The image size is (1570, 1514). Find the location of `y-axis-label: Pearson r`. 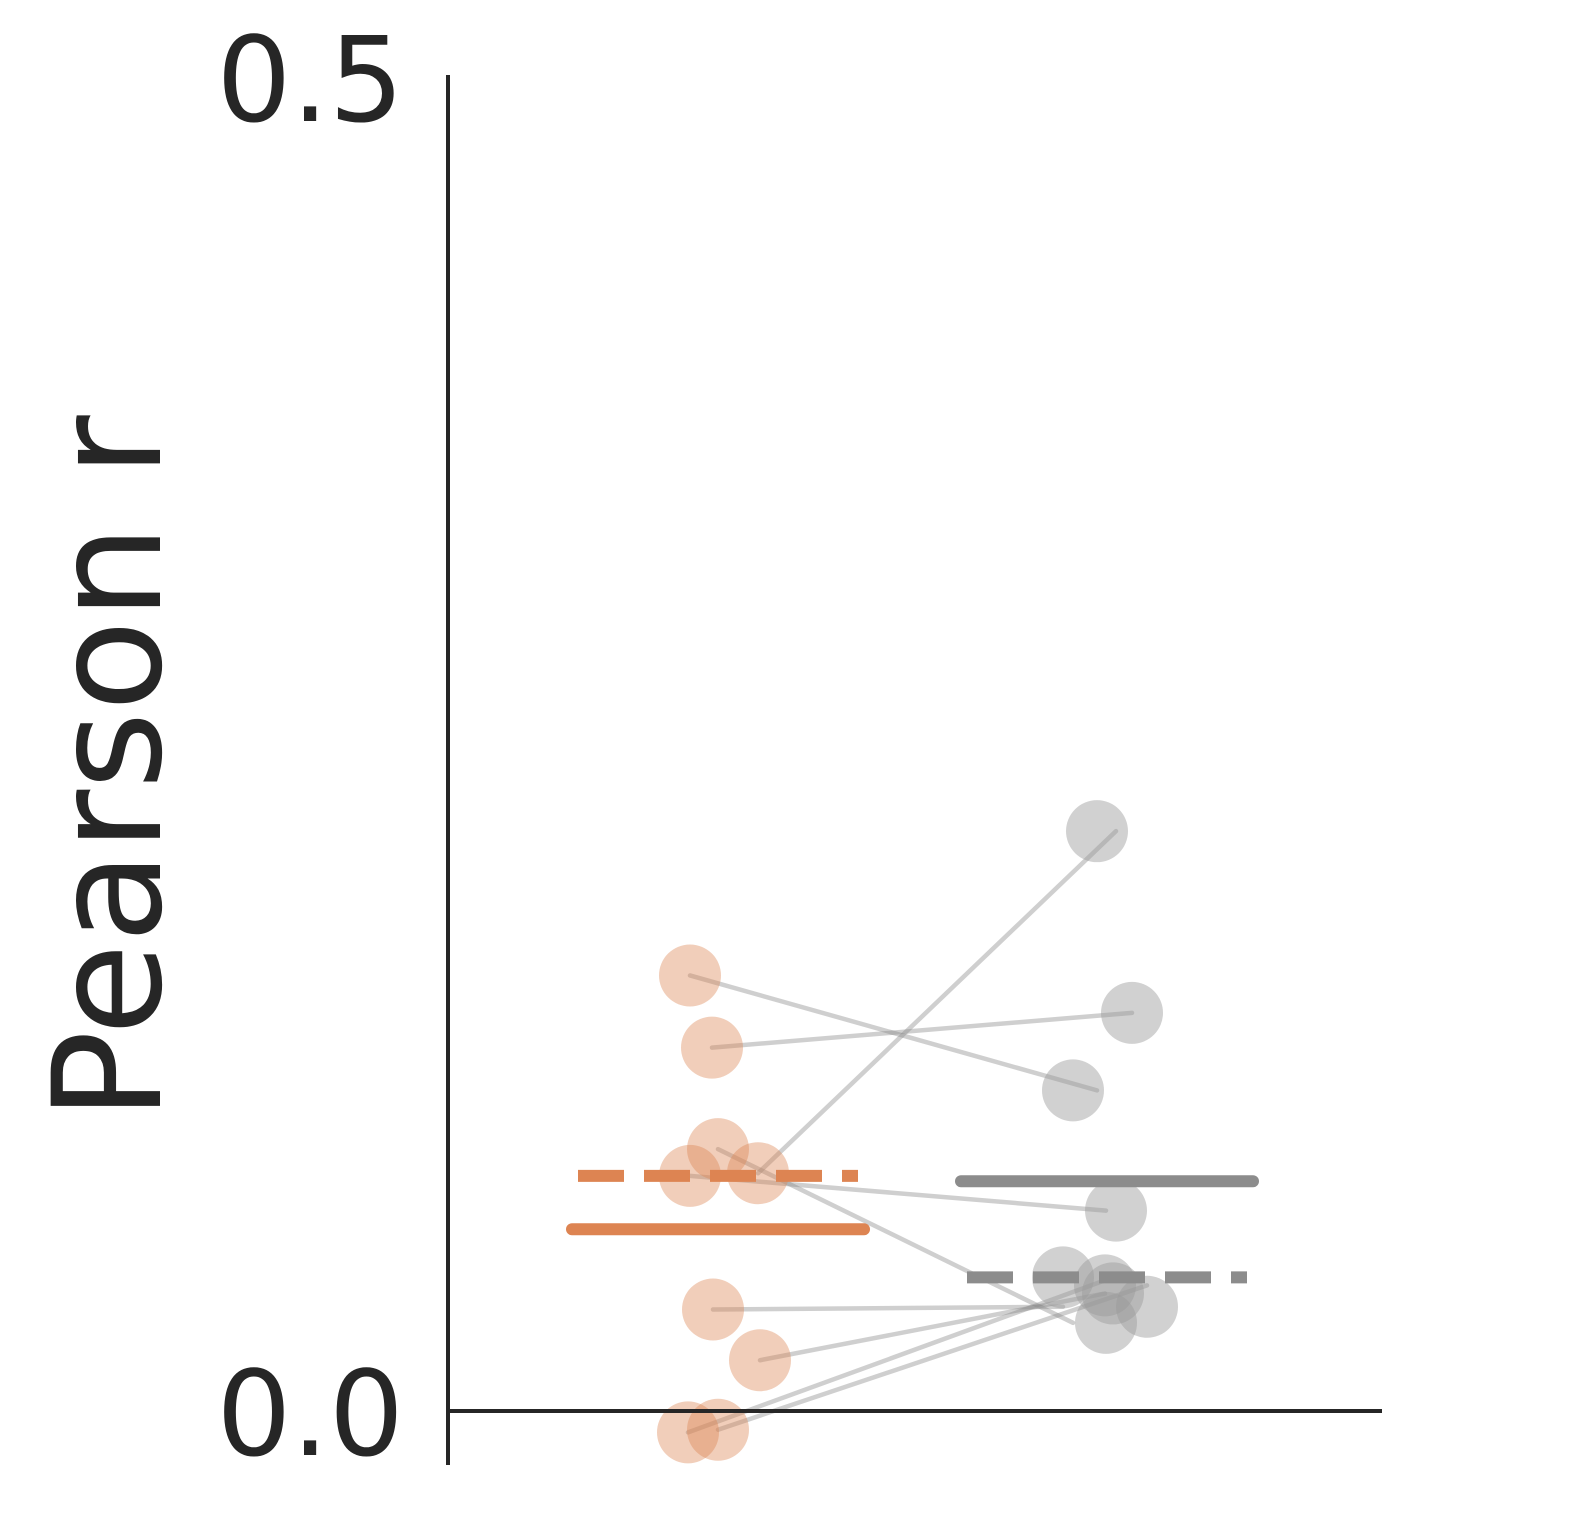

y-axis-label: Pearson r is located at coordinates (109, 768).